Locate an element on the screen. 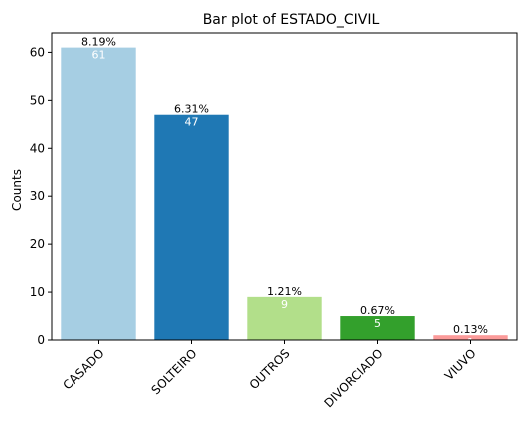 Image resolution: width=531 pixels, height=432 pixels. count-label: 61 is located at coordinates (99, 55).